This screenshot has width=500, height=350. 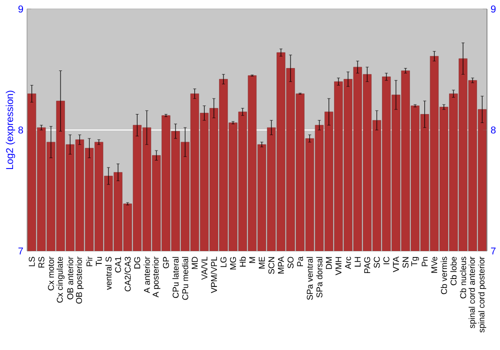 What do you see at coordinates (31, 261) in the screenshot?
I see `x-tick-label: LS` at bounding box center [31, 261].